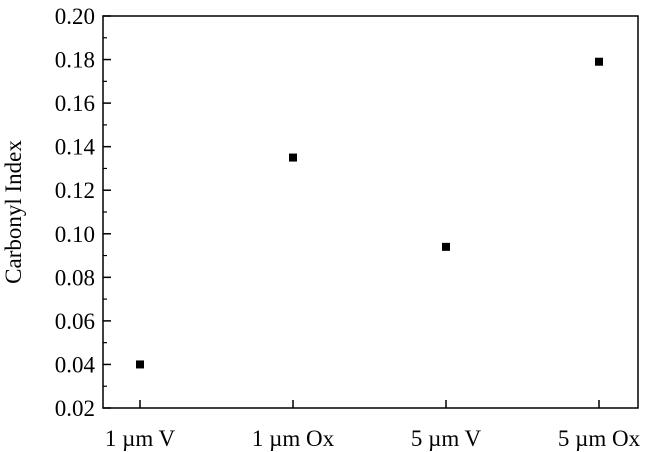  Describe the element at coordinates (75, 277) in the screenshot. I see `y-tick-label: 0.08` at that location.